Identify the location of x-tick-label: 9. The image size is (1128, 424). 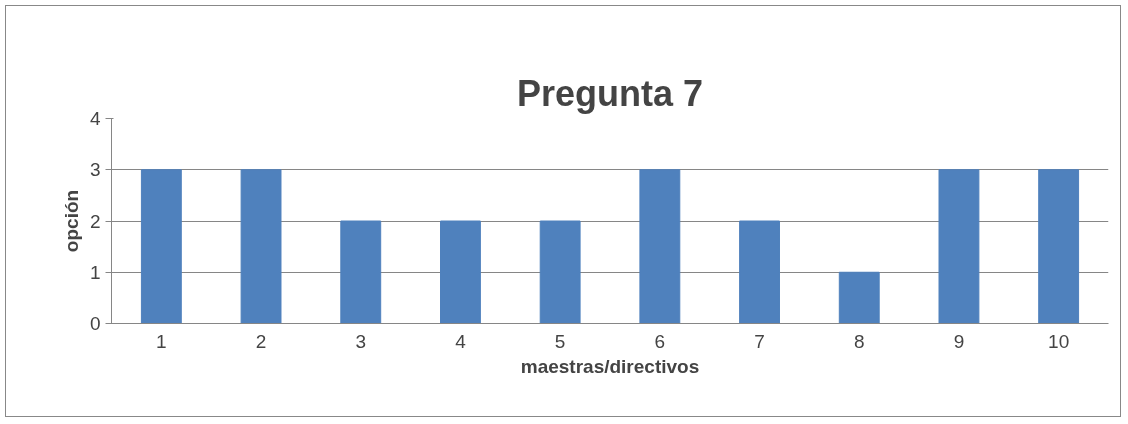
(959, 341).